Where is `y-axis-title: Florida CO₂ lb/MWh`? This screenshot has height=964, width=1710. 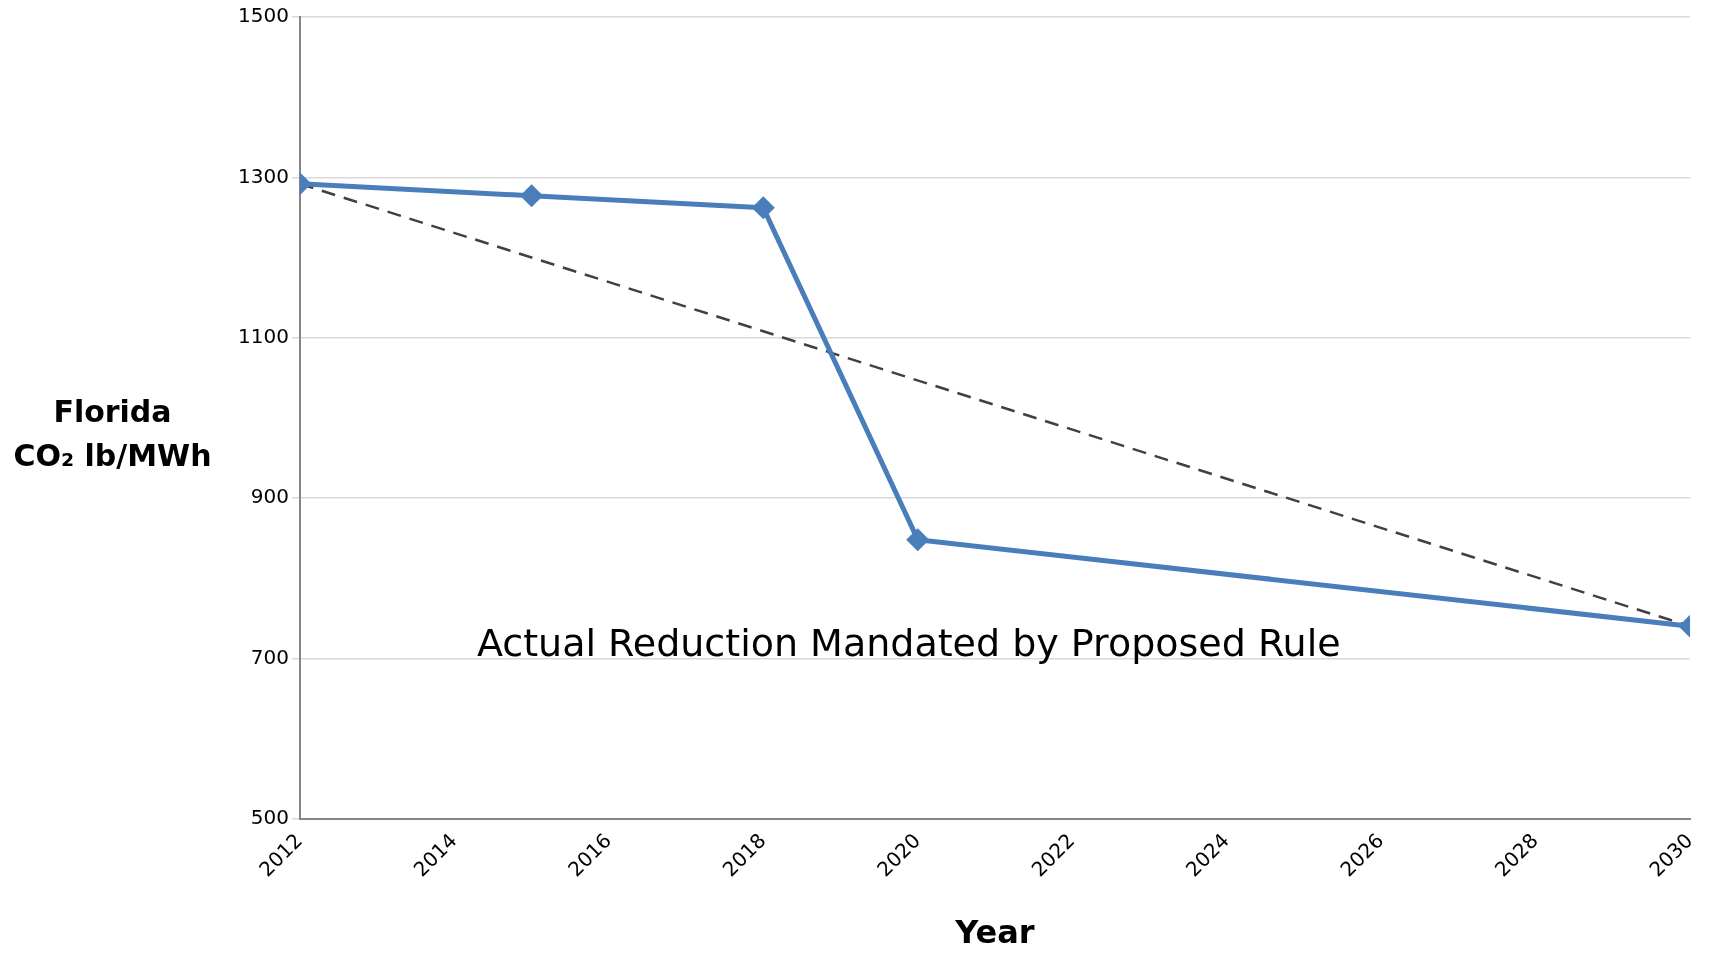 y-axis-title: Florida CO₂ lb/MWh is located at coordinates (112, 434).